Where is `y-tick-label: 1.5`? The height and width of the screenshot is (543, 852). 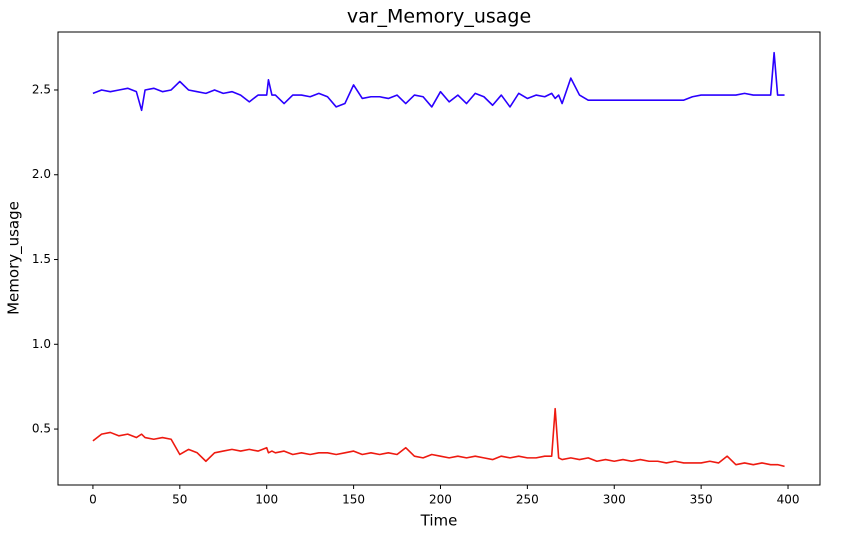
y-tick-label: 1.5 is located at coordinates (41, 259).